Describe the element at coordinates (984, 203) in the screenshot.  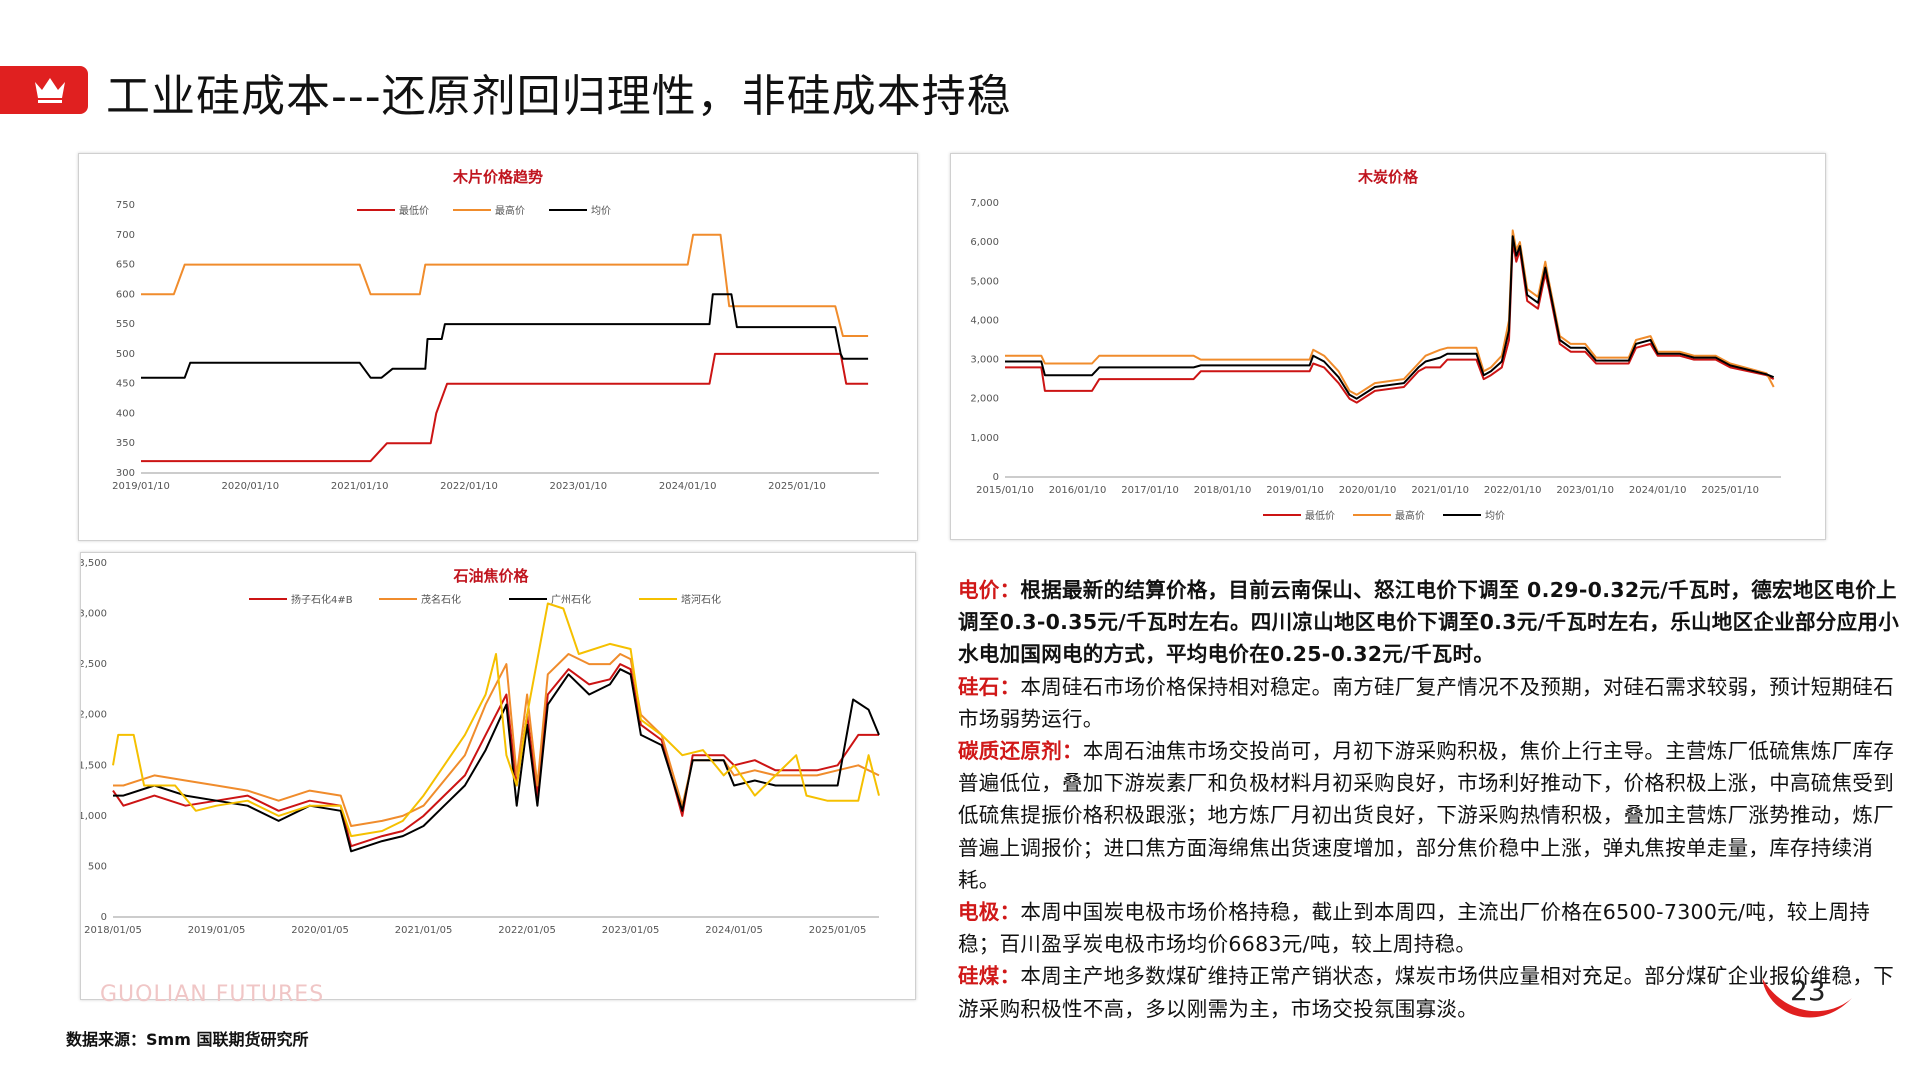
I see `y-tick-label: 7,000` at that location.